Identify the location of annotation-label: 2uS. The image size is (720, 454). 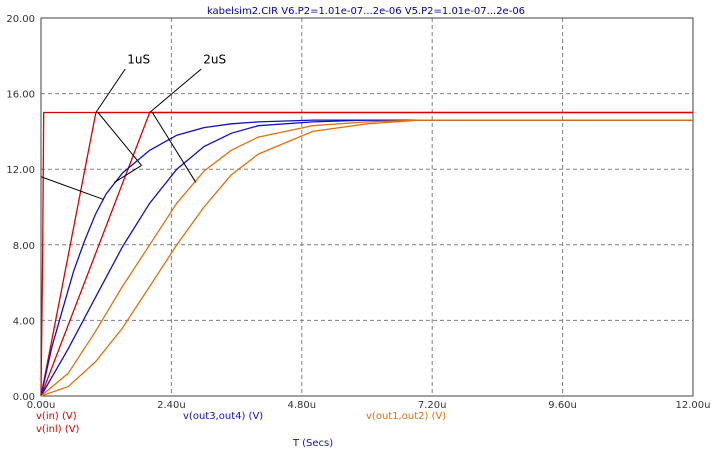
(214, 59).